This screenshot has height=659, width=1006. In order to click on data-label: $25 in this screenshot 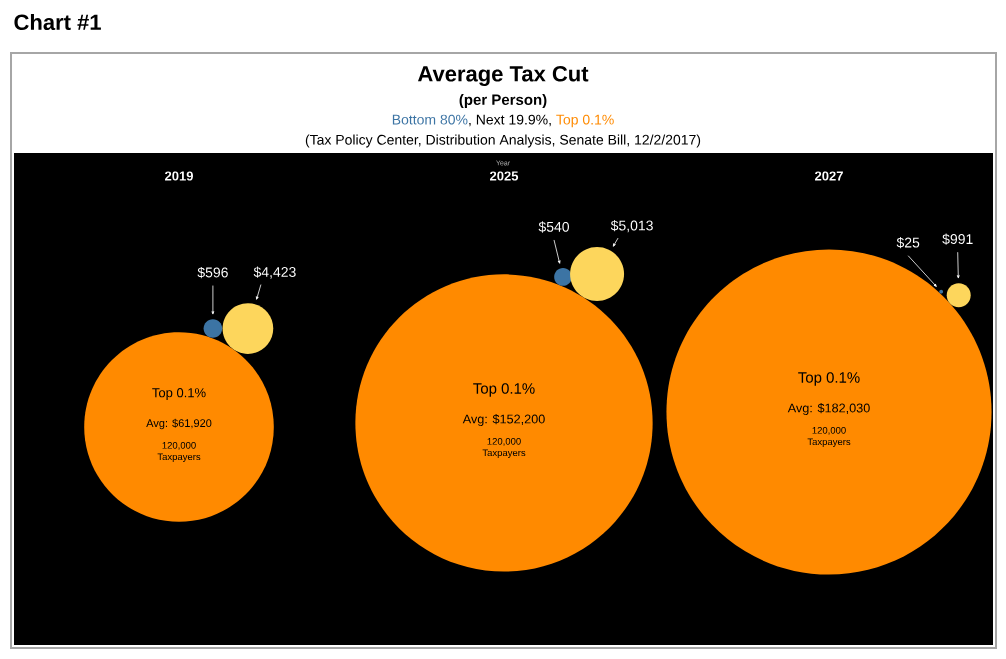, I will do `click(908, 243)`.